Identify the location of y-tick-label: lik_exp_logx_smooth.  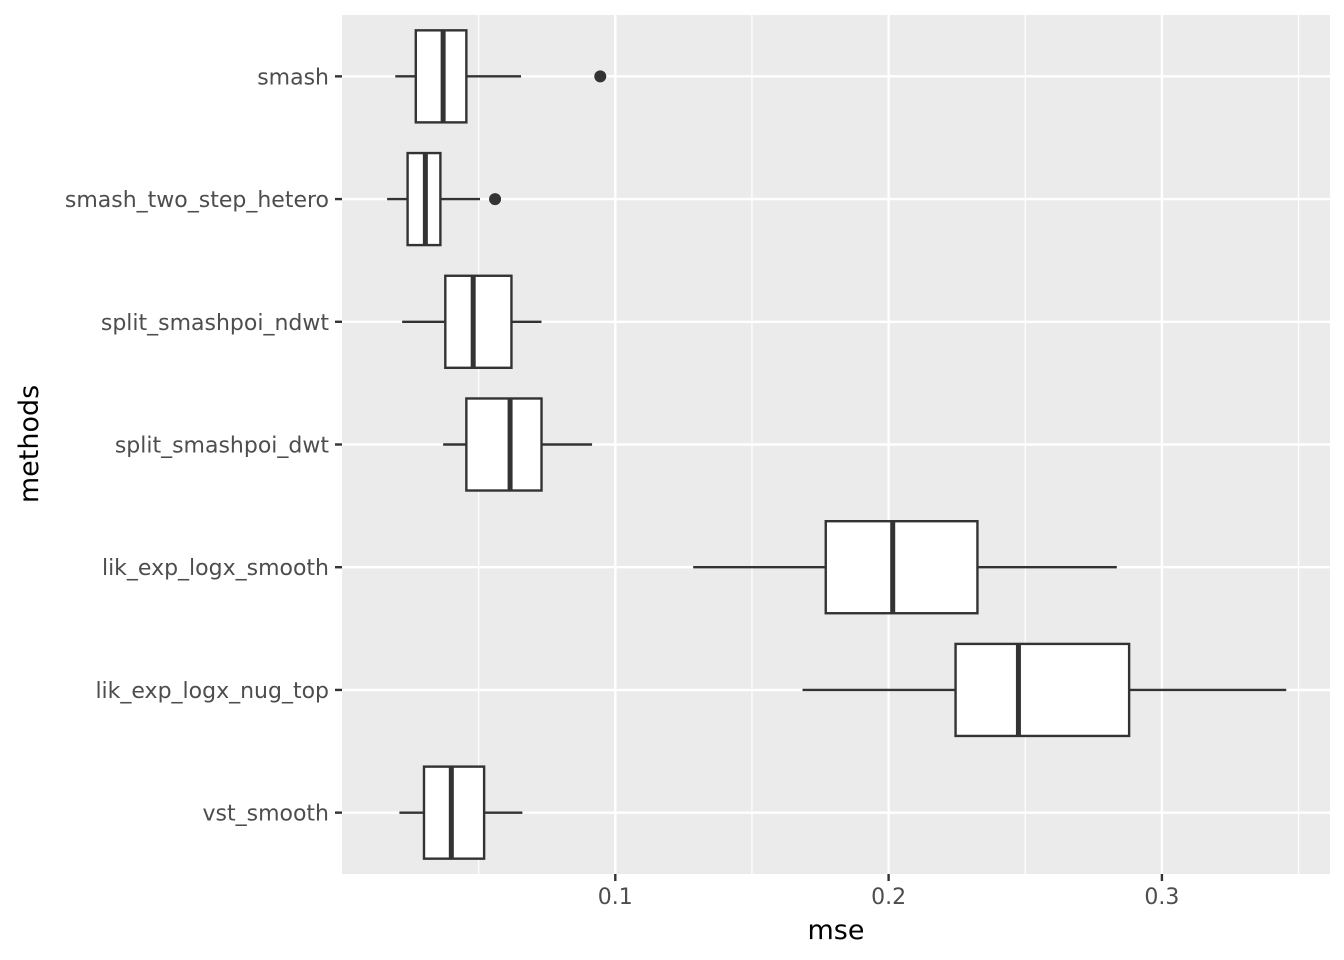
(215, 568).